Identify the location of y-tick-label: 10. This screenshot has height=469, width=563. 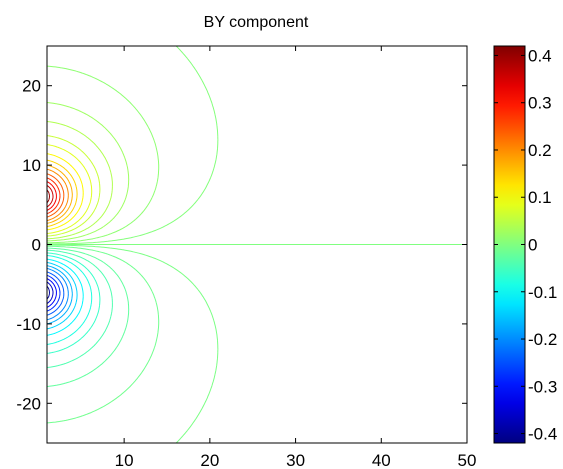
(31, 165).